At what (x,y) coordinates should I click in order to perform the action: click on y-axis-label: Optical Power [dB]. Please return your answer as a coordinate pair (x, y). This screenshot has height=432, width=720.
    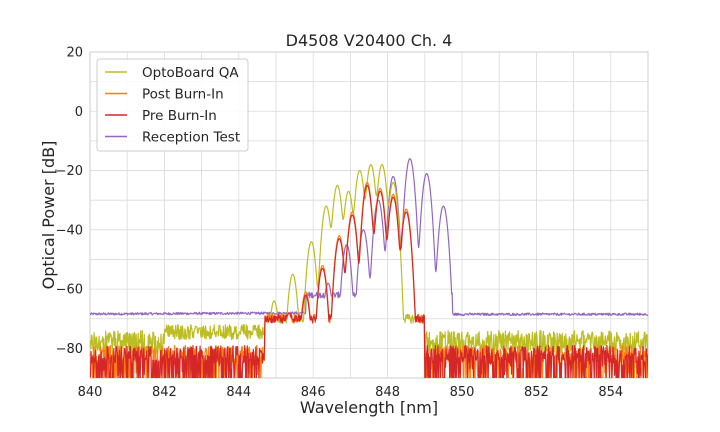
    Looking at the image, I should click on (48, 215).